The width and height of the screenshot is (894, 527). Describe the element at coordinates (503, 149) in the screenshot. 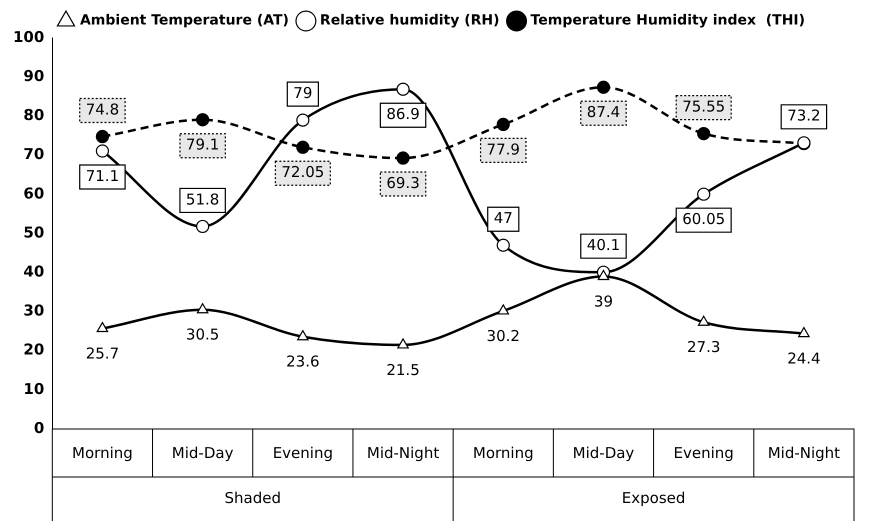

I see `data-label: 77.9` at that location.